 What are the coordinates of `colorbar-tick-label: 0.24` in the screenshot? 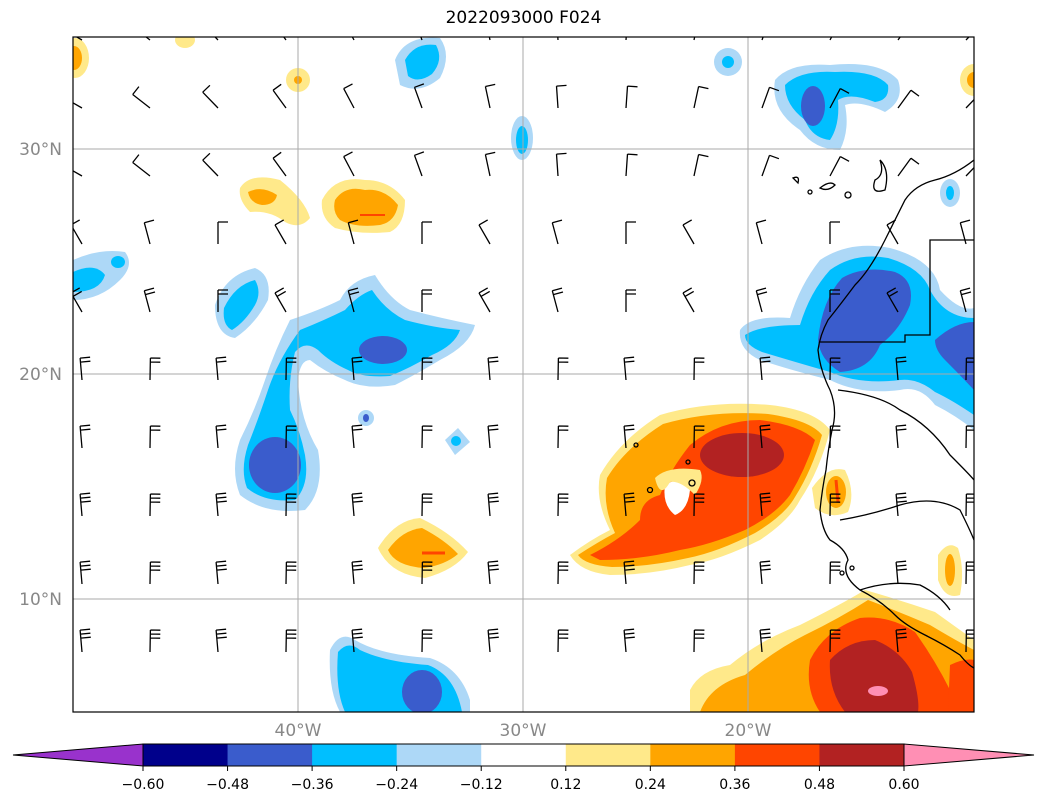 It's located at (650, 785).